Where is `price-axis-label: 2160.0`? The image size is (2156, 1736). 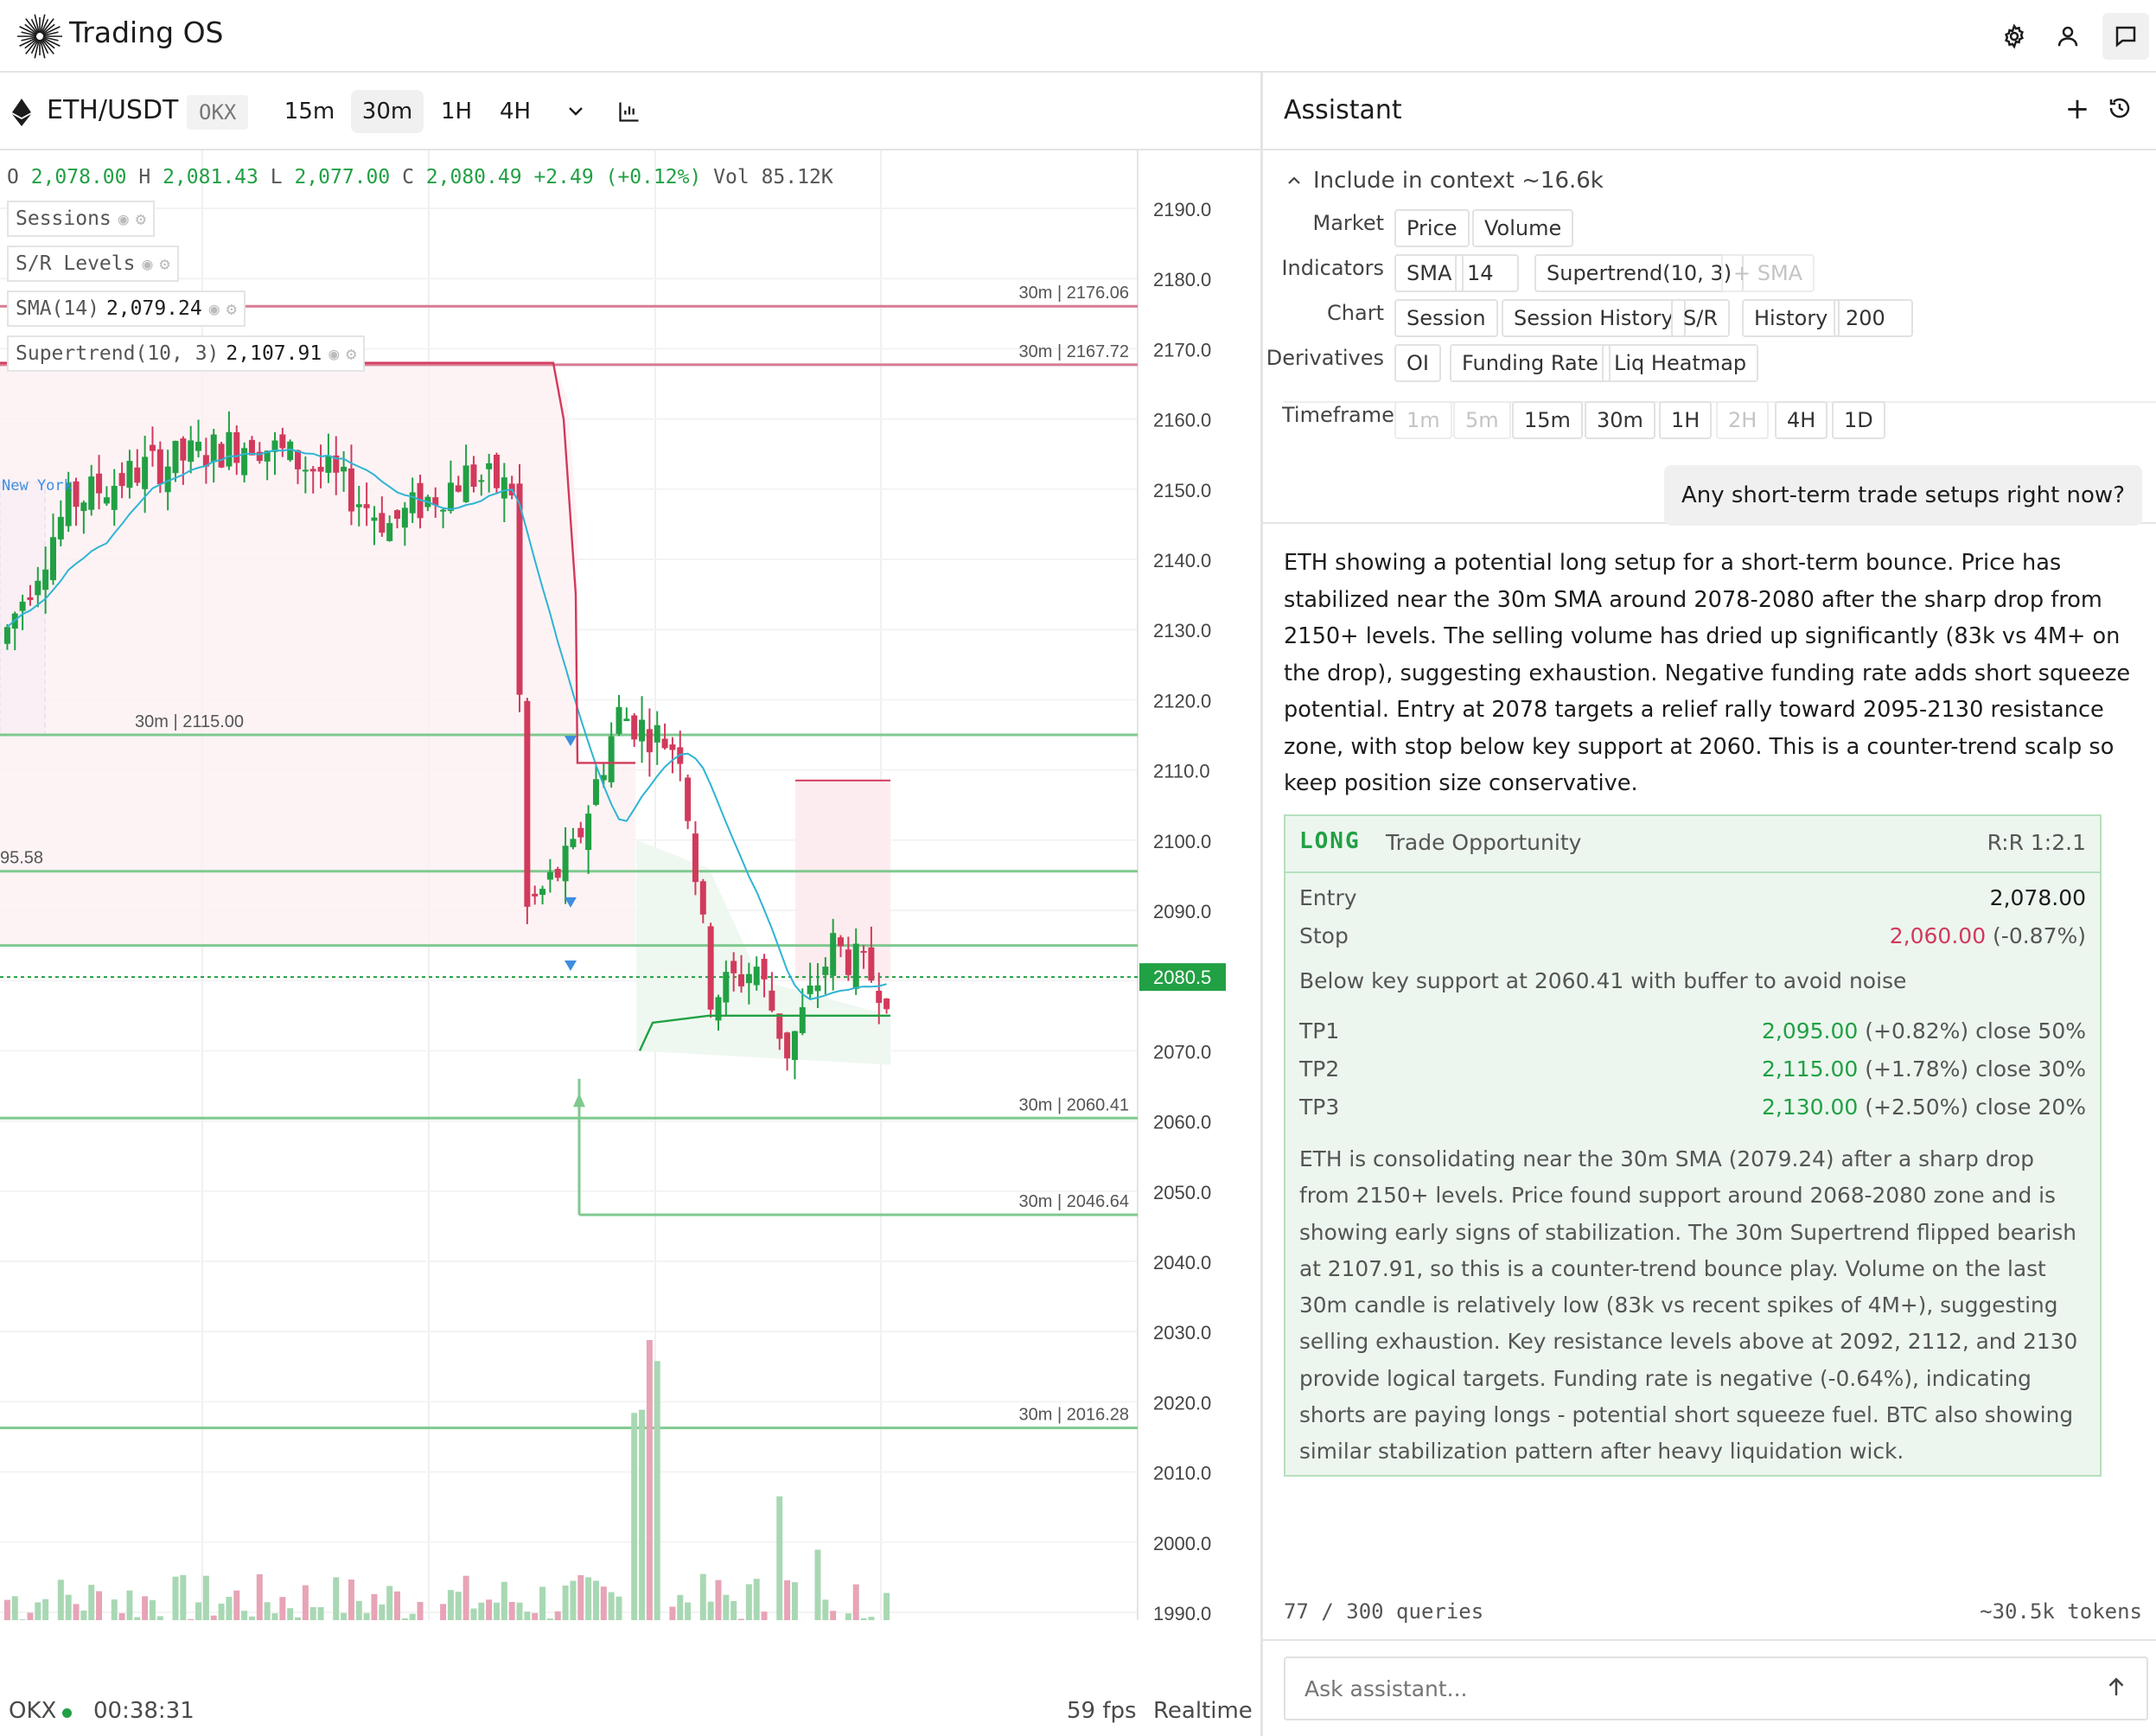
price-axis-label: 2160.0 is located at coordinates (1182, 420).